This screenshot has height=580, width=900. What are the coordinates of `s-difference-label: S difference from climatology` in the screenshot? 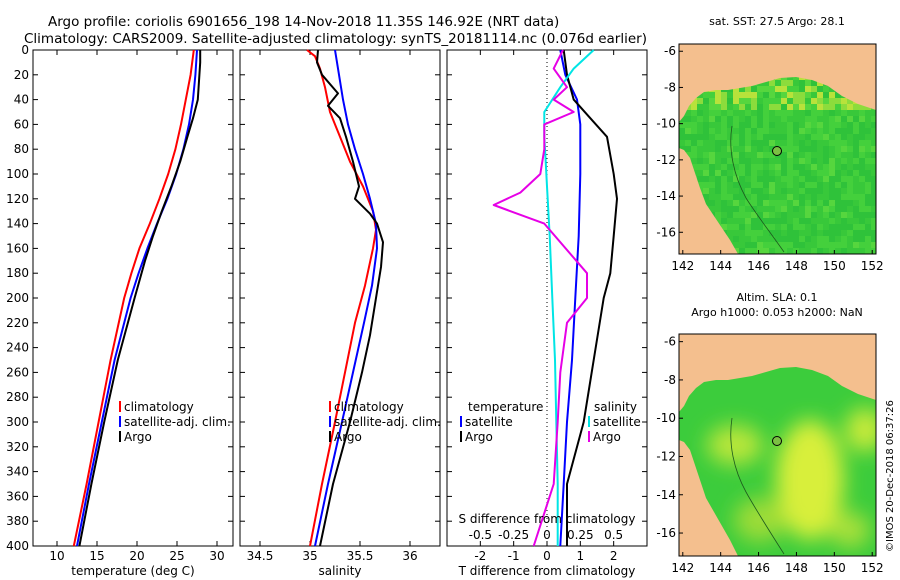 It's located at (547, 519).